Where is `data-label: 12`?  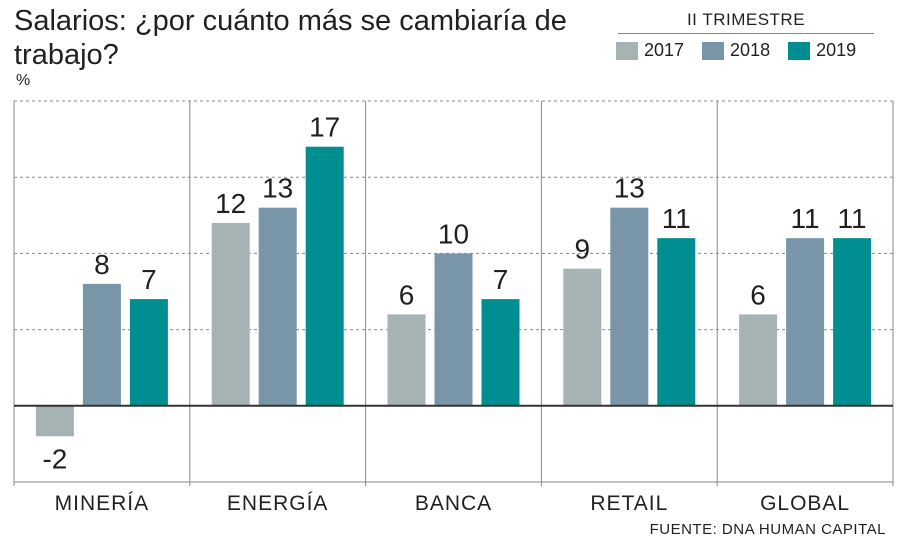
data-label: 12 is located at coordinates (230, 203).